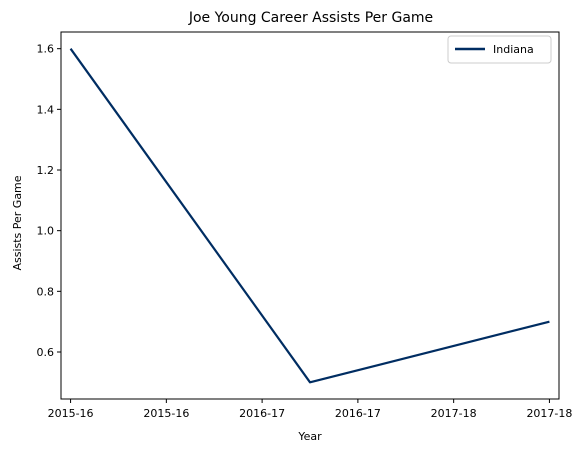 This screenshot has width=573, height=453. I want to click on y-tick-label: 1.0, so click(46, 231).